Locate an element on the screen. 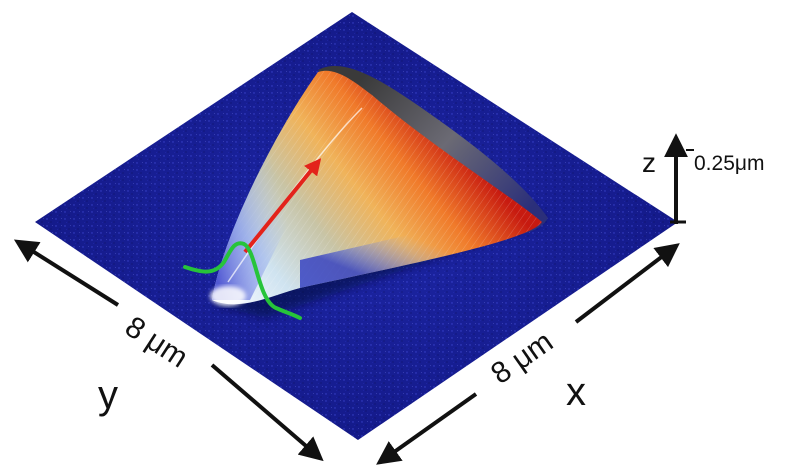  z-scale-label: 0.25μm is located at coordinates (729, 163).